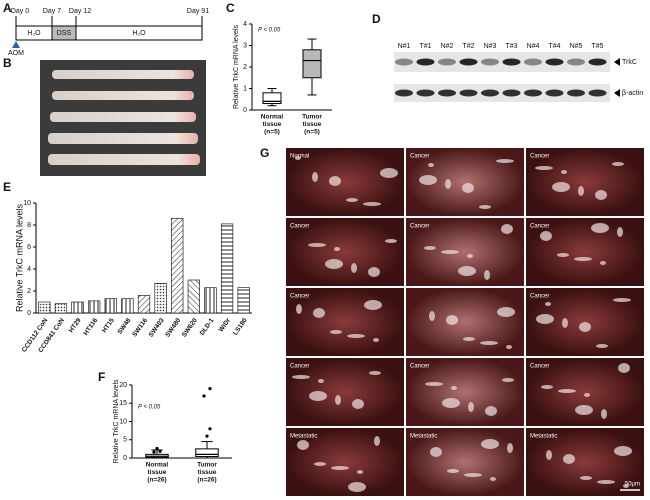 This screenshot has width=650, height=500. I want to click on lane-label: T#1, so click(425, 46).